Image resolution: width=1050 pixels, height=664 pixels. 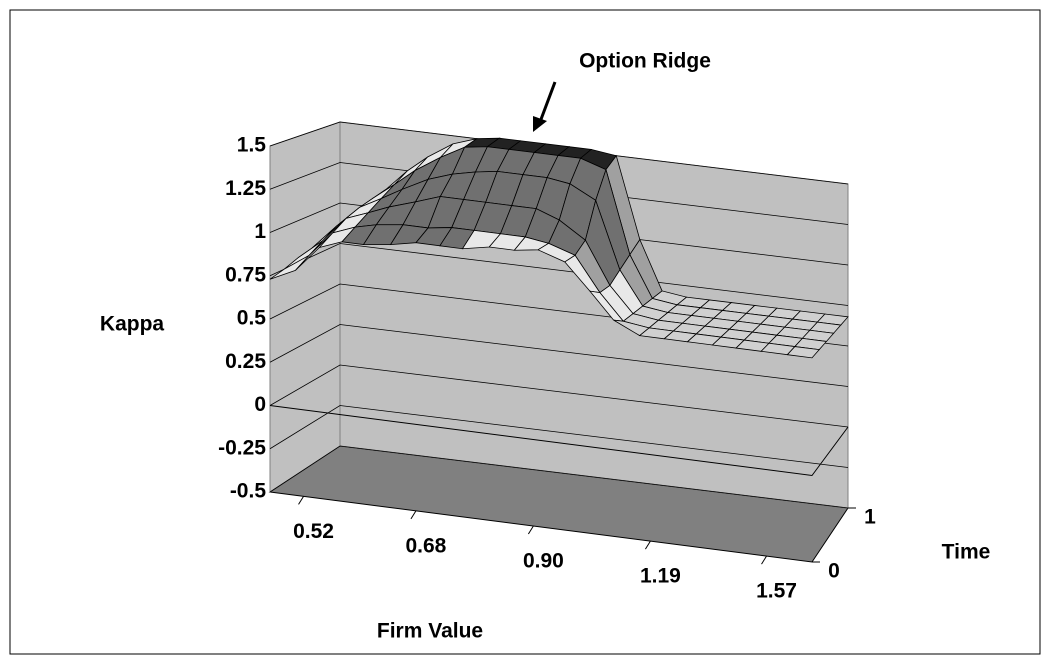 I want to click on z-tick-label: 0.5, so click(x=252, y=318).